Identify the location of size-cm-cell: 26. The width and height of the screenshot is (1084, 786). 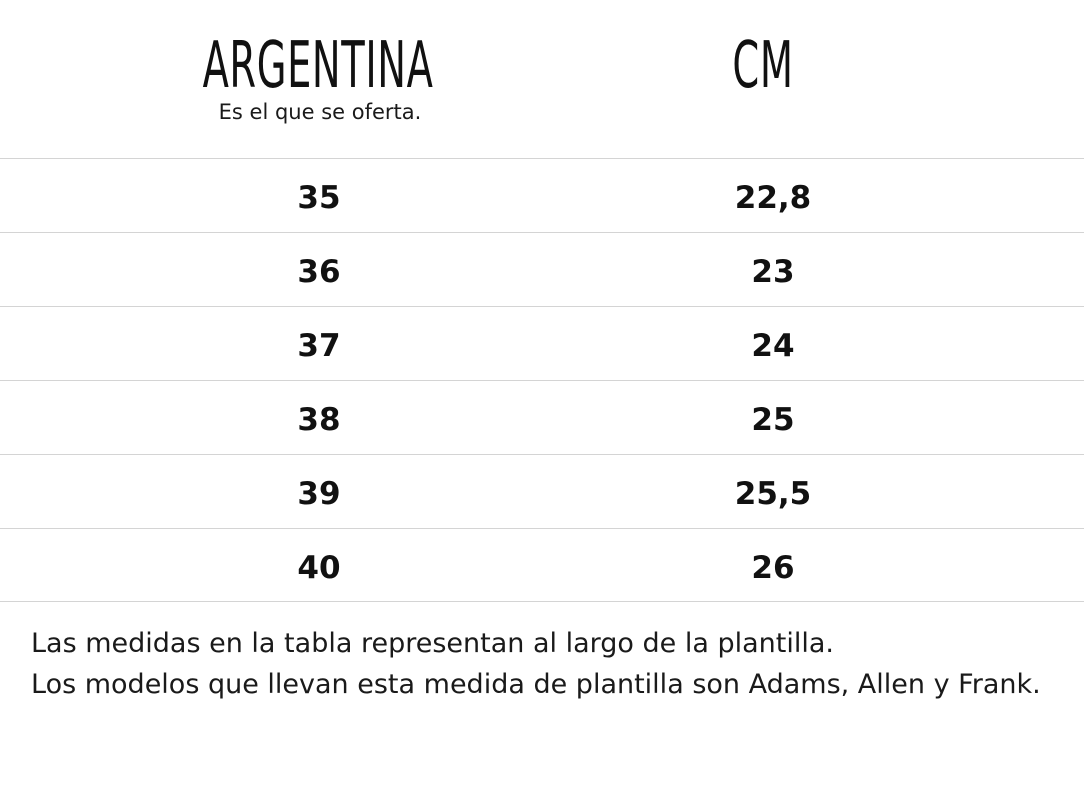
(773, 568).